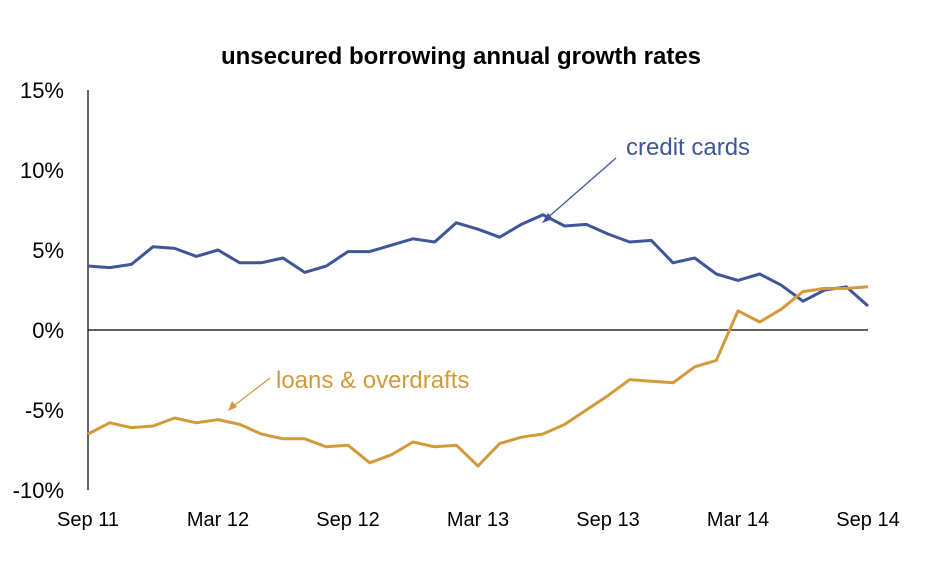 This screenshot has width=928, height=582. I want to click on x-tick-label: Sep 11, so click(88, 520).